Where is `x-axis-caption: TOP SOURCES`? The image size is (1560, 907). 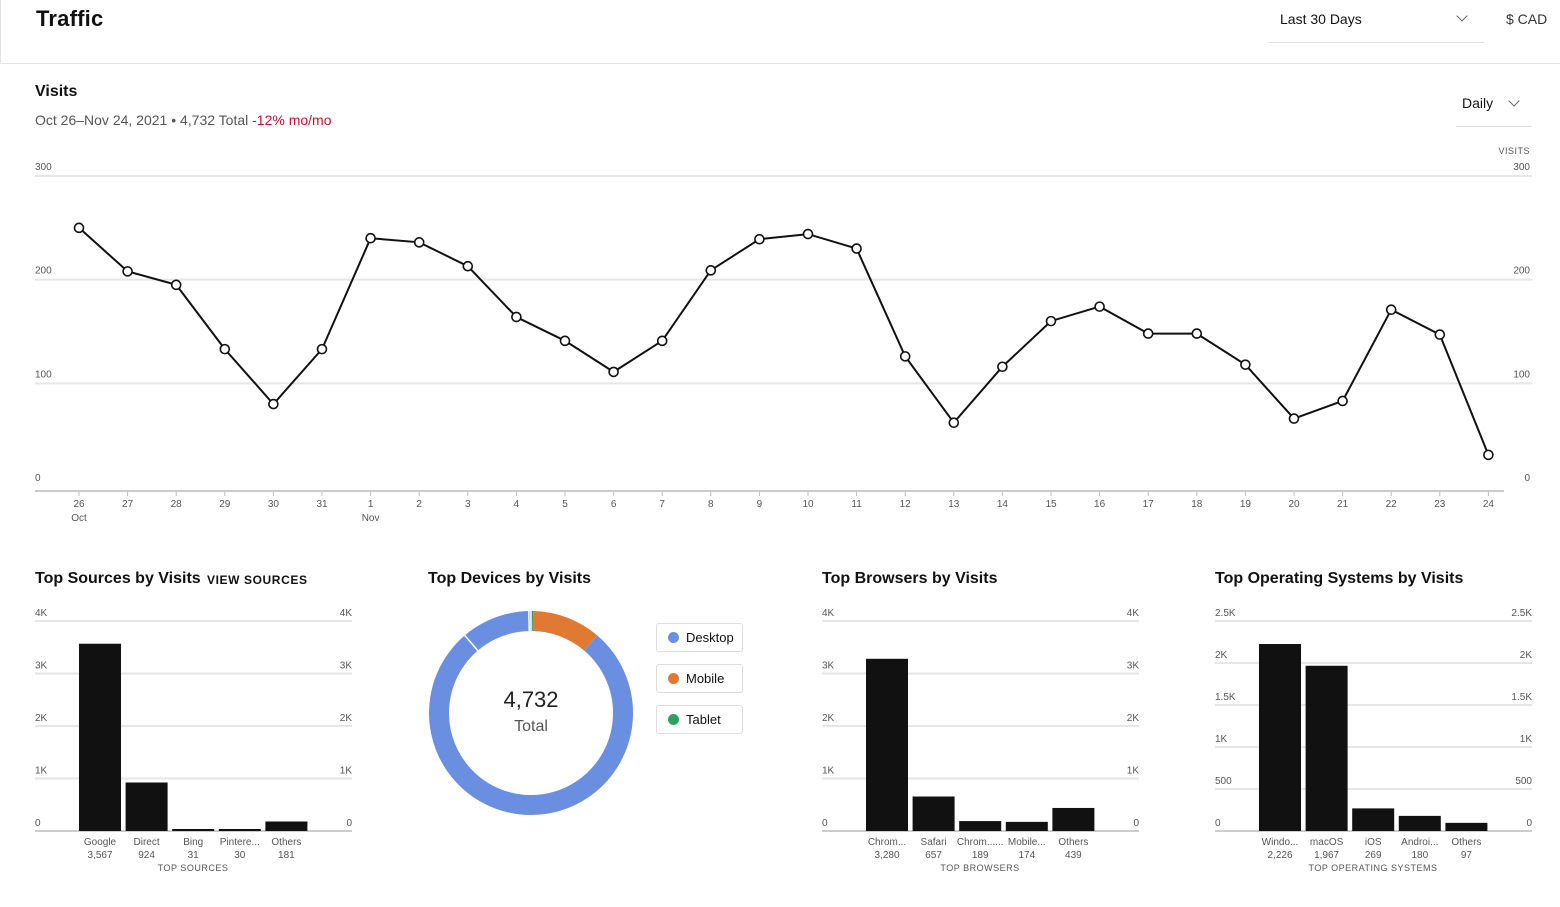
x-axis-caption: TOP SOURCES is located at coordinates (193, 868).